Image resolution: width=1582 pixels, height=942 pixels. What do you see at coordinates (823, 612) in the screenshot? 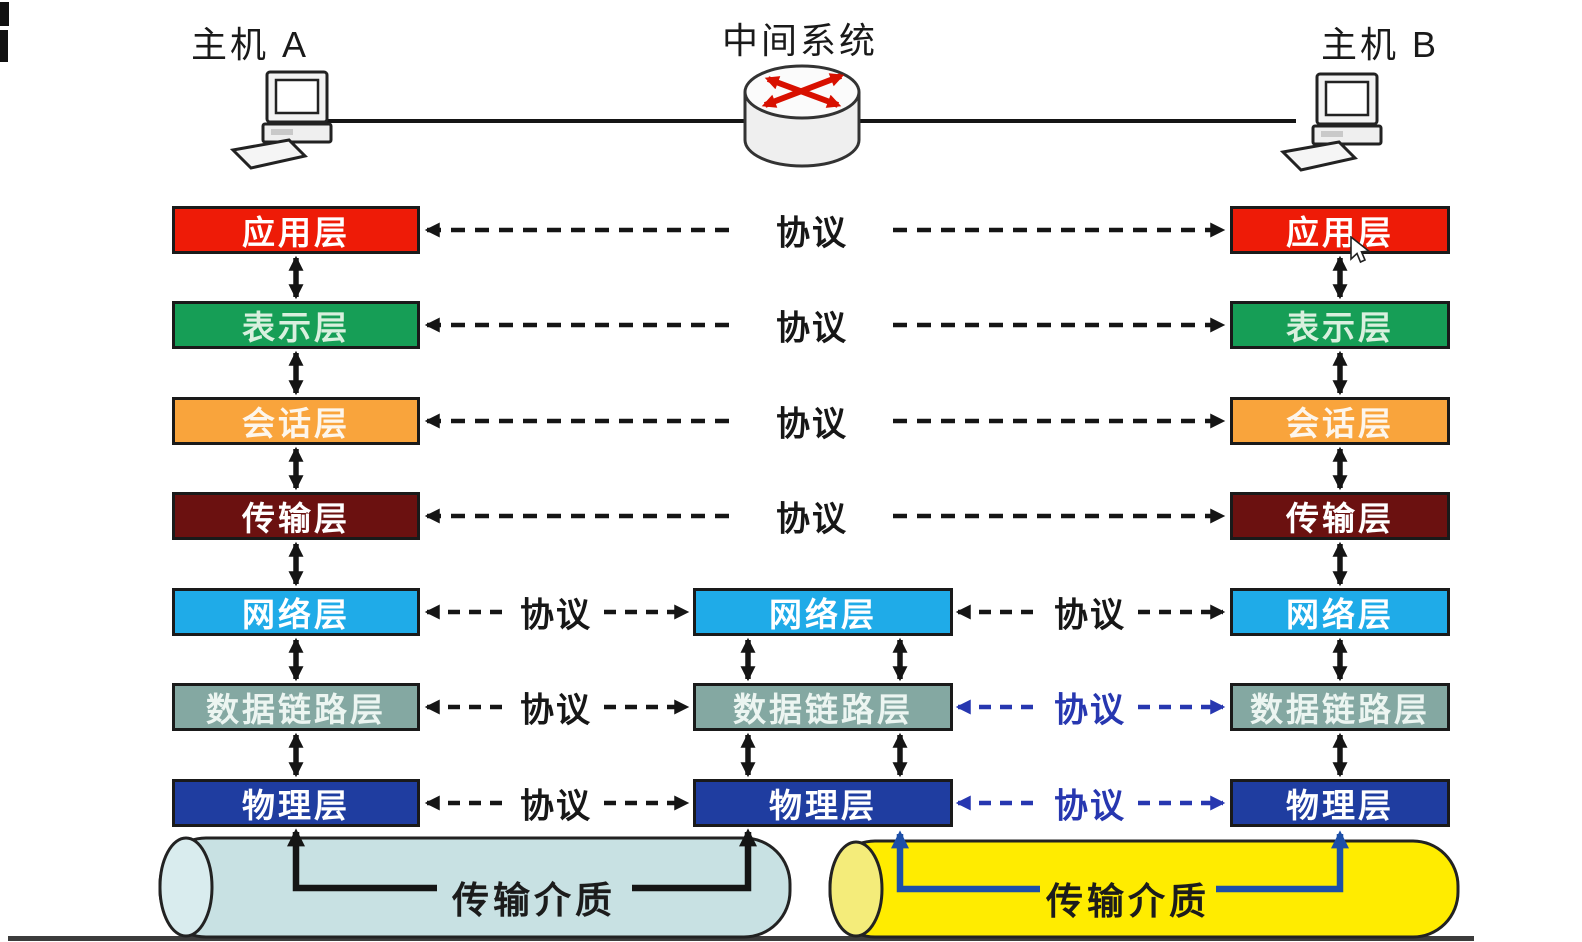
I see `layer-box-network-mid: 网络层` at bounding box center [823, 612].